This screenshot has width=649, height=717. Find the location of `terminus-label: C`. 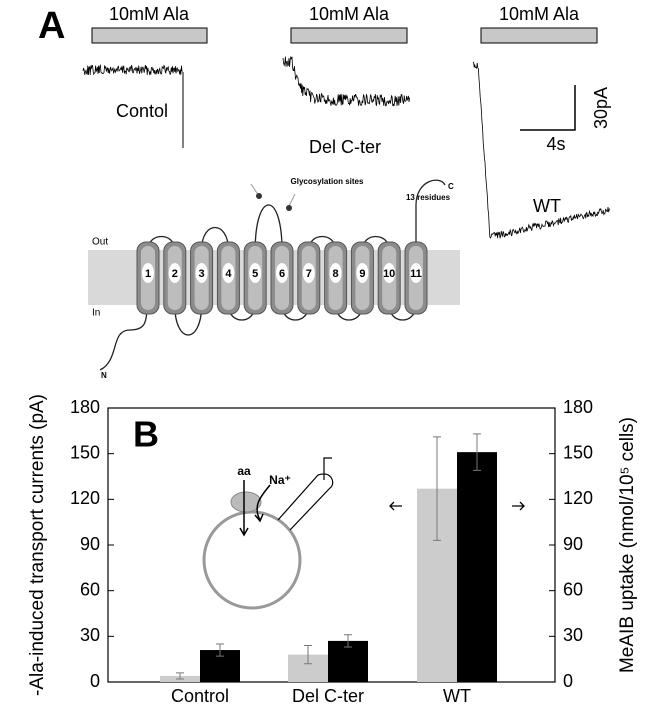

terminus-label: C is located at coordinates (451, 186).